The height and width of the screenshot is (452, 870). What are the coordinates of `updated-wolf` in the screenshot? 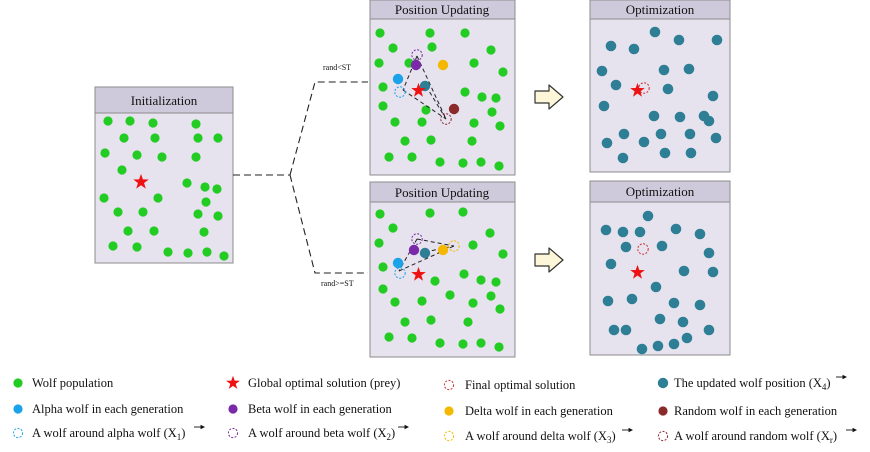 It's located at (425, 253).